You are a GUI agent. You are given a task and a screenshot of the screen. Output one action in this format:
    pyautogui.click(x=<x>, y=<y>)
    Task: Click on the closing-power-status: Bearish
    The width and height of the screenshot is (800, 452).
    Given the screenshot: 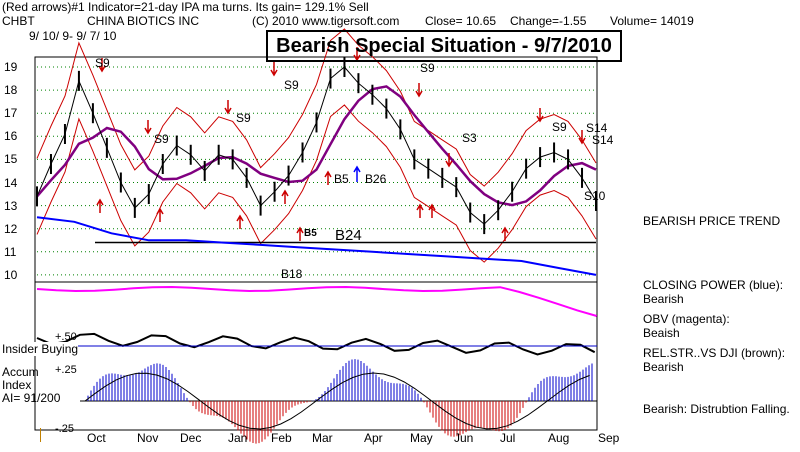 What is the action you would take?
    pyautogui.click(x=663, y=299)
    